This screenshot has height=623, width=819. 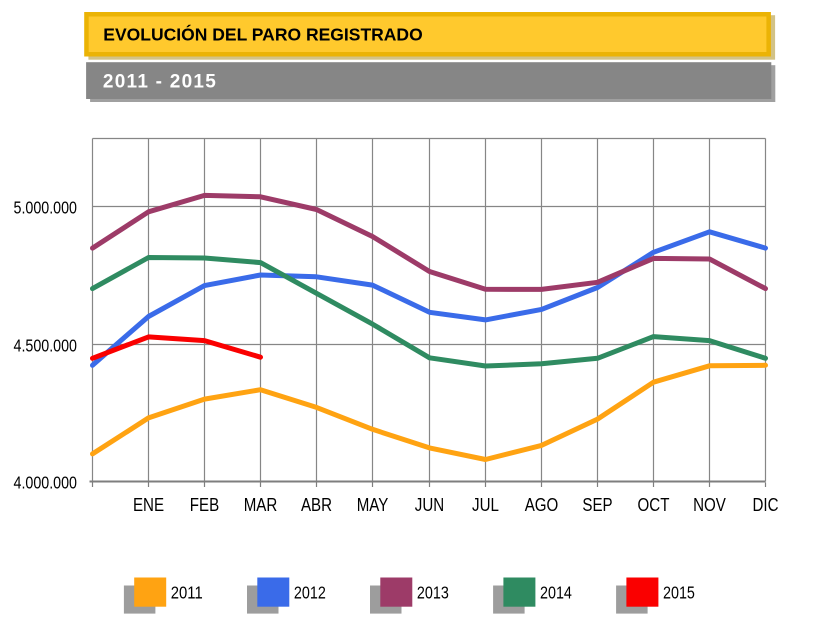 I want to click on svg-text: 4.500.000, so click(x=46, y=345).